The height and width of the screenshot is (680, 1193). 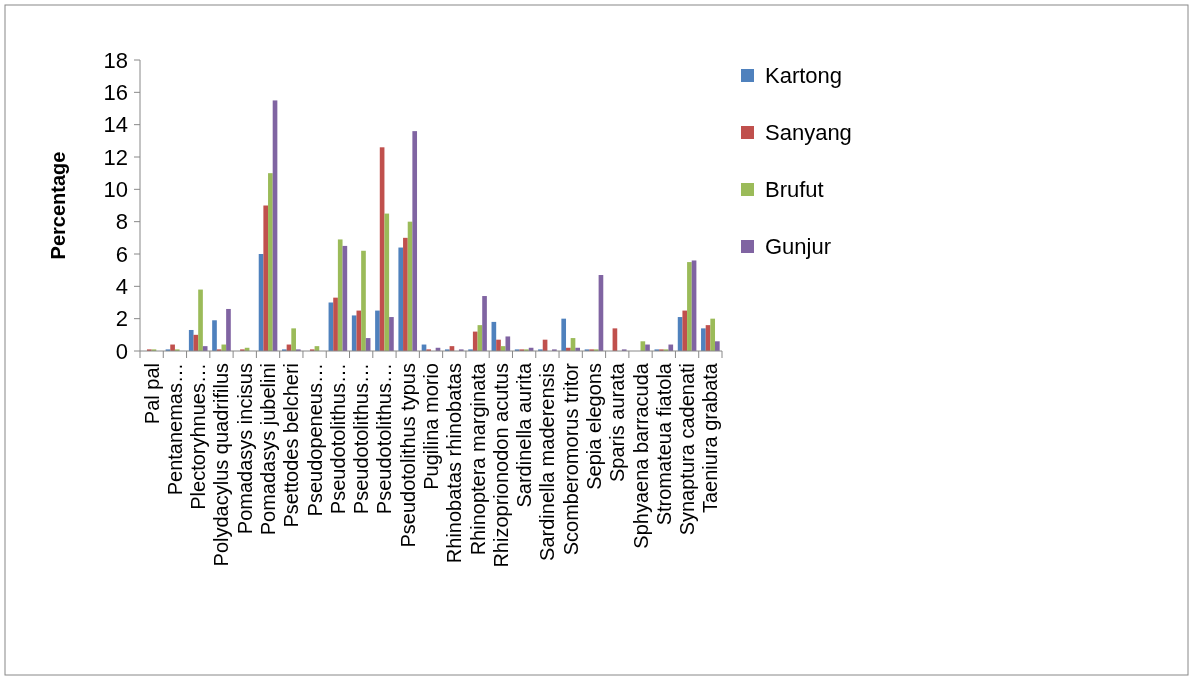 What do you see at coordinates (58, 205) in the screenshot?
I see `y-axis-title: Percentage` at bounding box center [58, 205].